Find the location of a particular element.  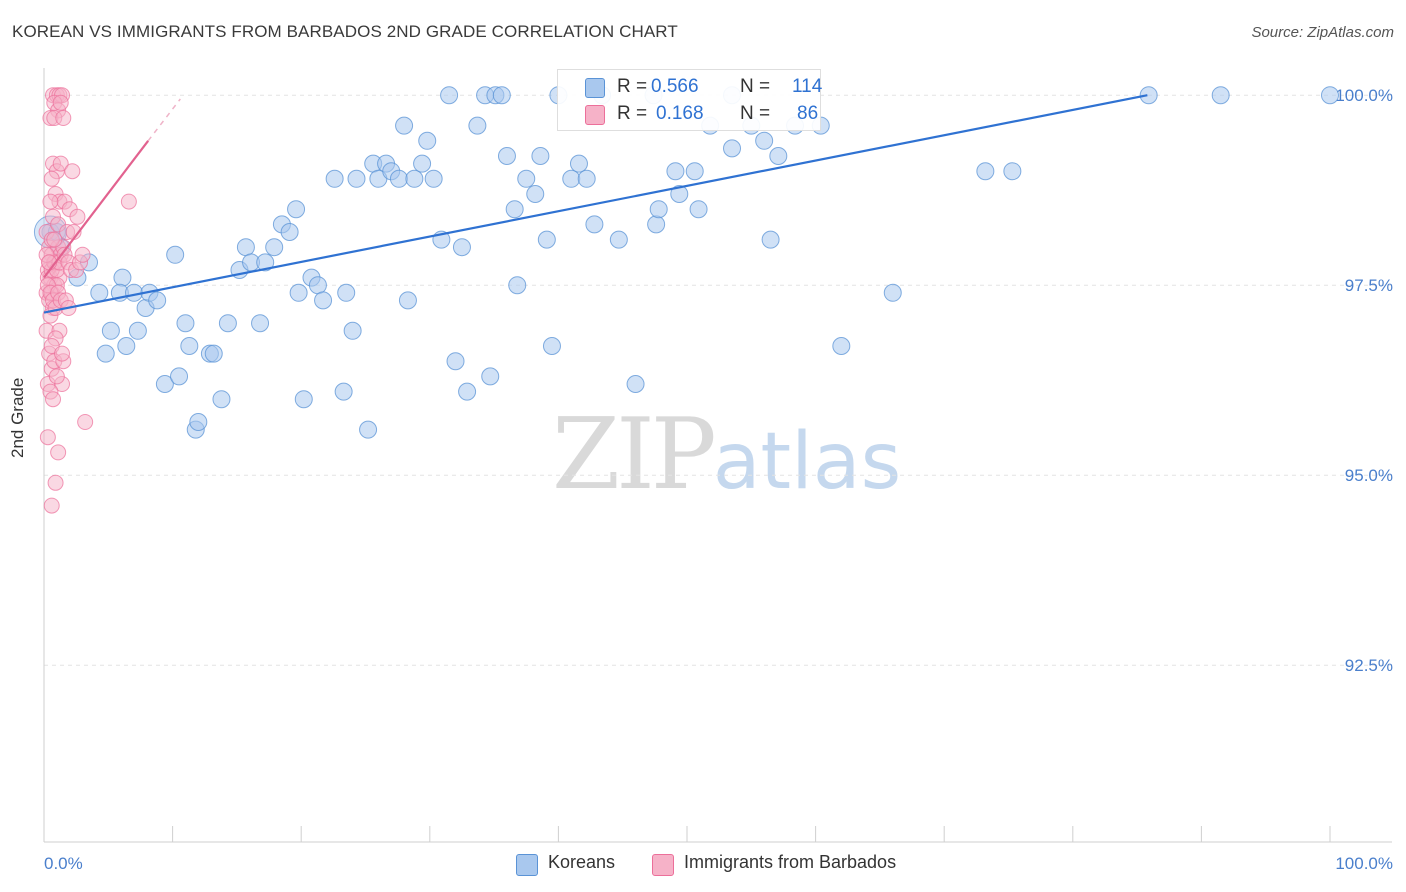

koreans-swatch is located at coordinates (595, 88).